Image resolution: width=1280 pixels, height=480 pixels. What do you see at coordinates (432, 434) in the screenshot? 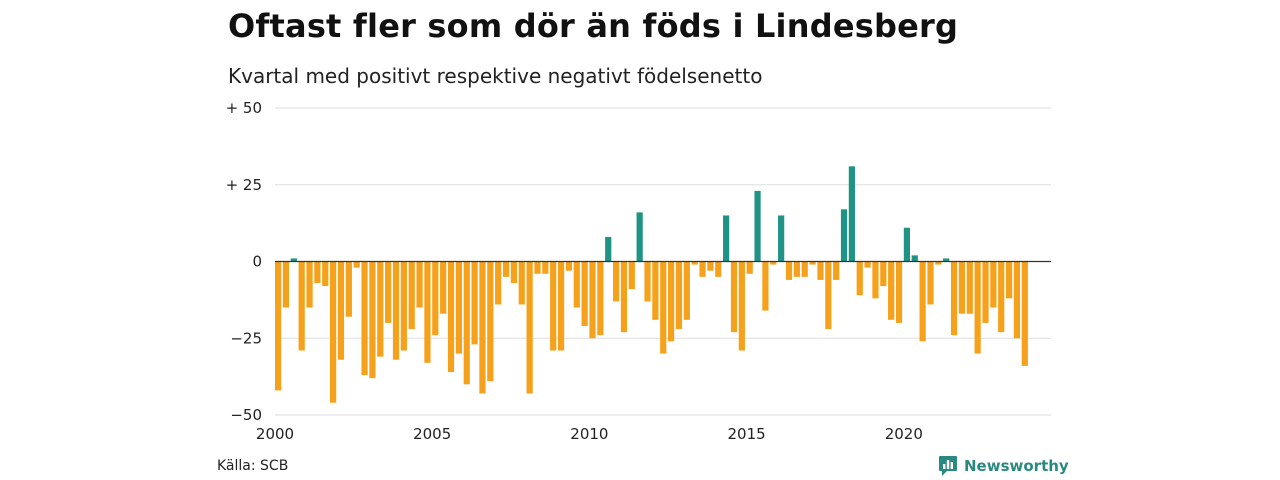
I see `x-tick-label: 2005` at bounding box center [432, 434].